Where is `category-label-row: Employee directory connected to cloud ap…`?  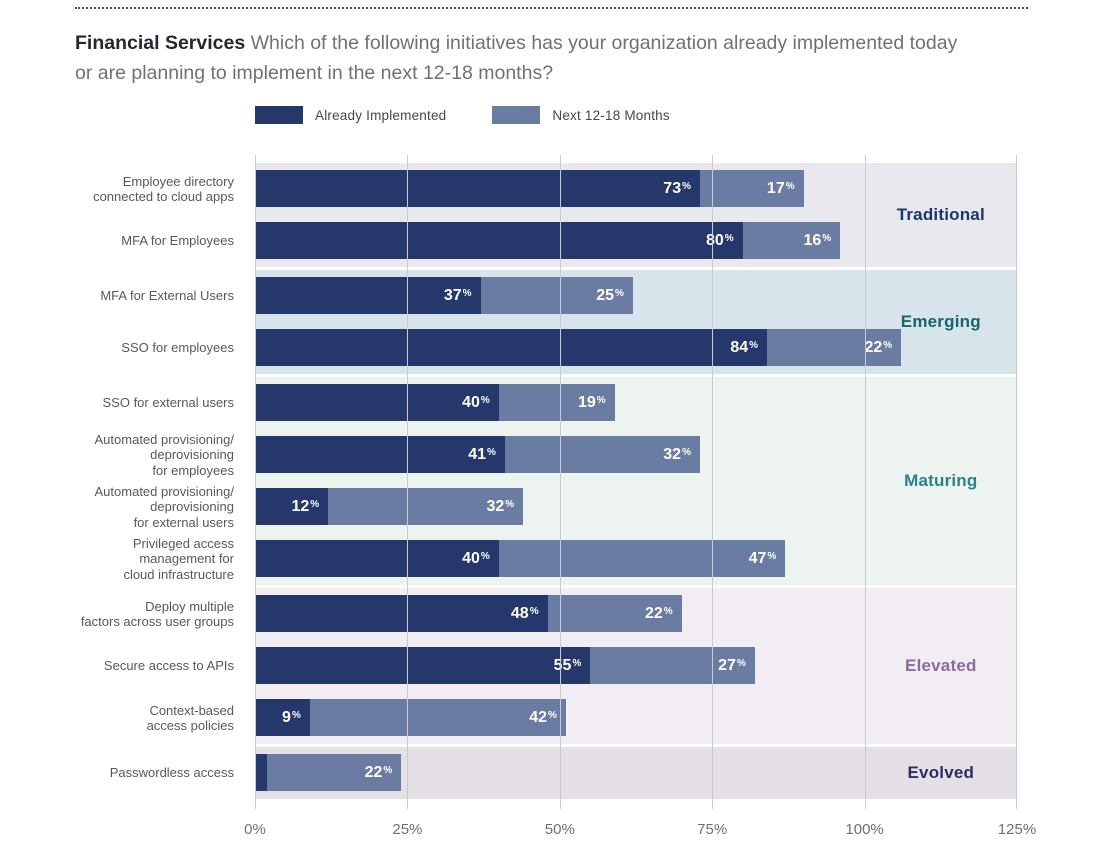
category-label-row: Employee directory connected to cloud ap… is located at coordinates (160, 189).